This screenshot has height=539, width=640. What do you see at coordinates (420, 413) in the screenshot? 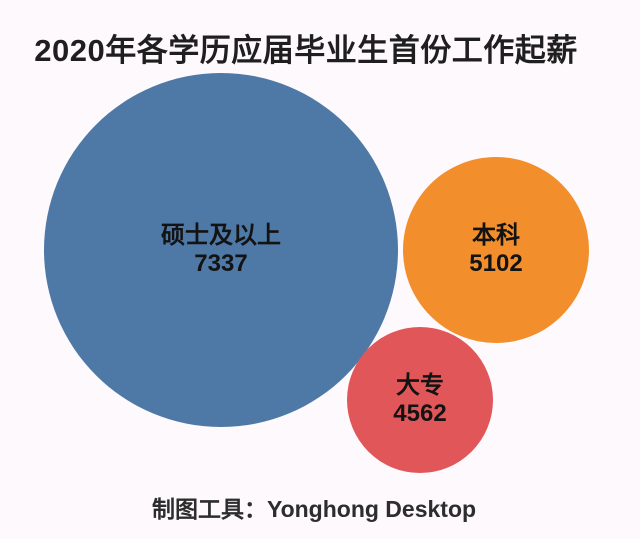
I see `bubble-value-junior-college: 4562` at bounding box center [420, 413].